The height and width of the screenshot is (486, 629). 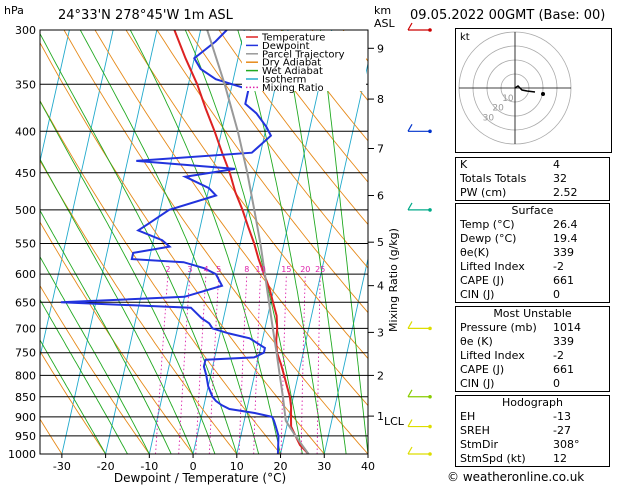 What do you see at coordinates (384, 23) in the screenshot?
I see `asl-label: ASL` at bounding box center [384, 23].